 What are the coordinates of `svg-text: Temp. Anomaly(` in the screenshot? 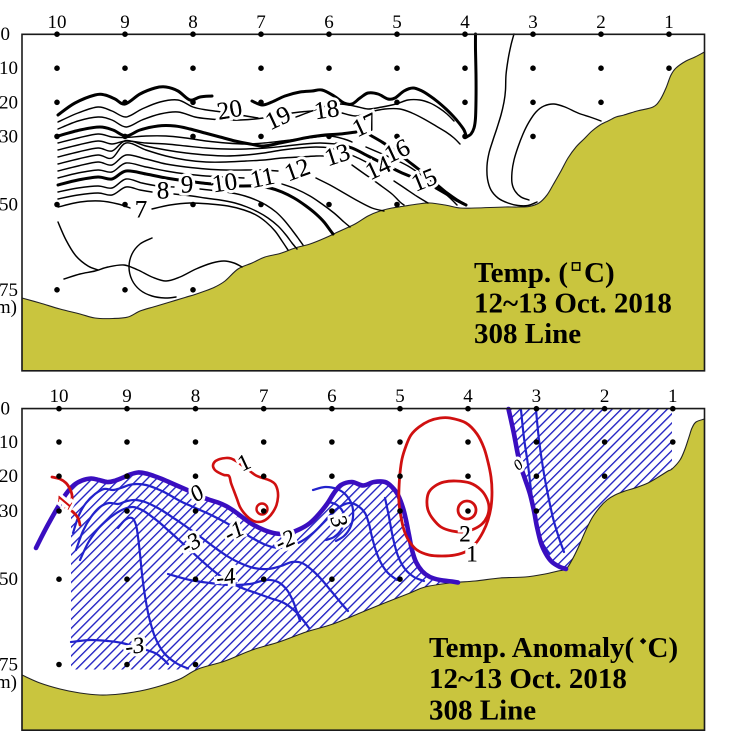 It's located at (531, 648).